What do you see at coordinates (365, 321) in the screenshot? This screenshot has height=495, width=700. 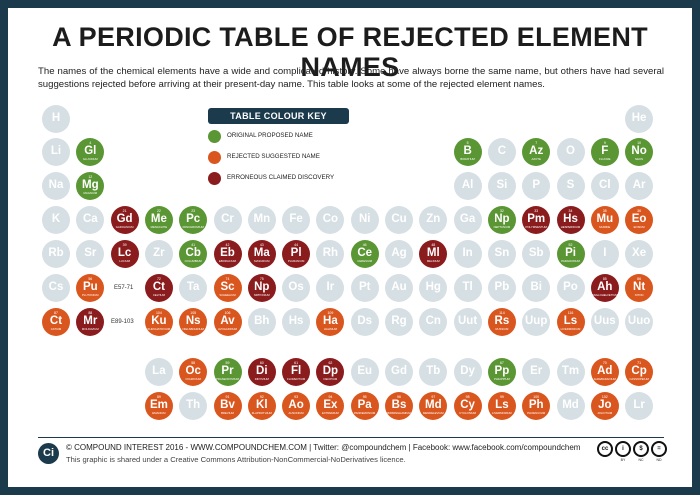 I see `element-symbol: Ds` at bounding box center [365, 321].